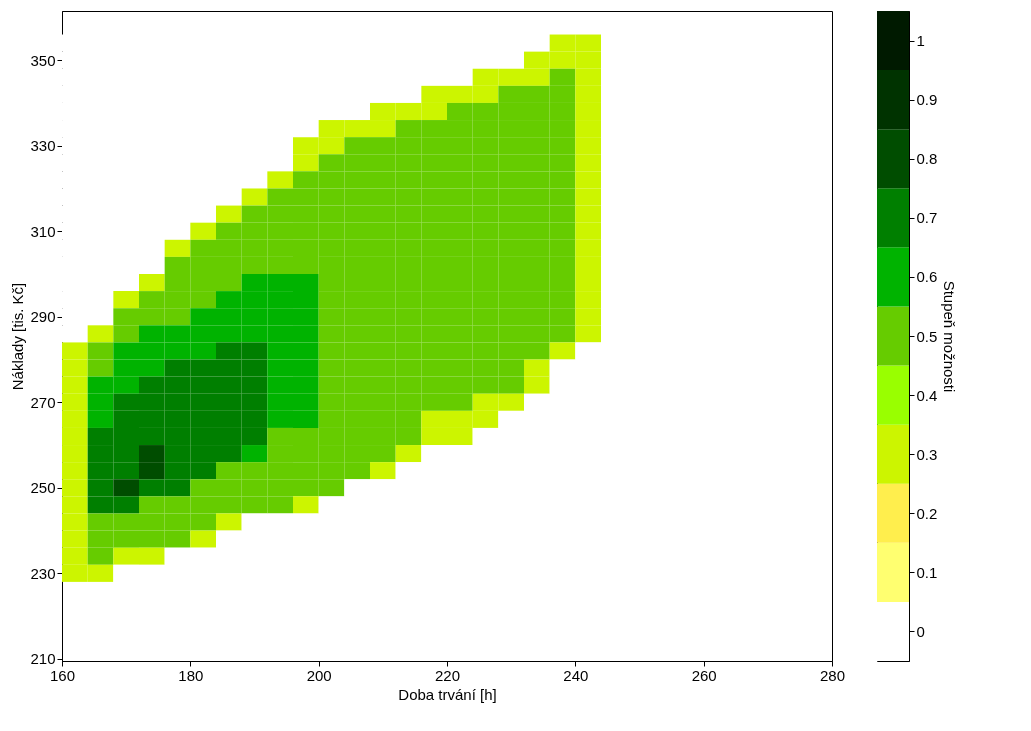 Image resolution: width=1031 pixels, height=731 pixels. What do you see at coordinates (576, 675) in the screenshot?
I see `x-tick-label: 240` at bounding box center [576, 675].